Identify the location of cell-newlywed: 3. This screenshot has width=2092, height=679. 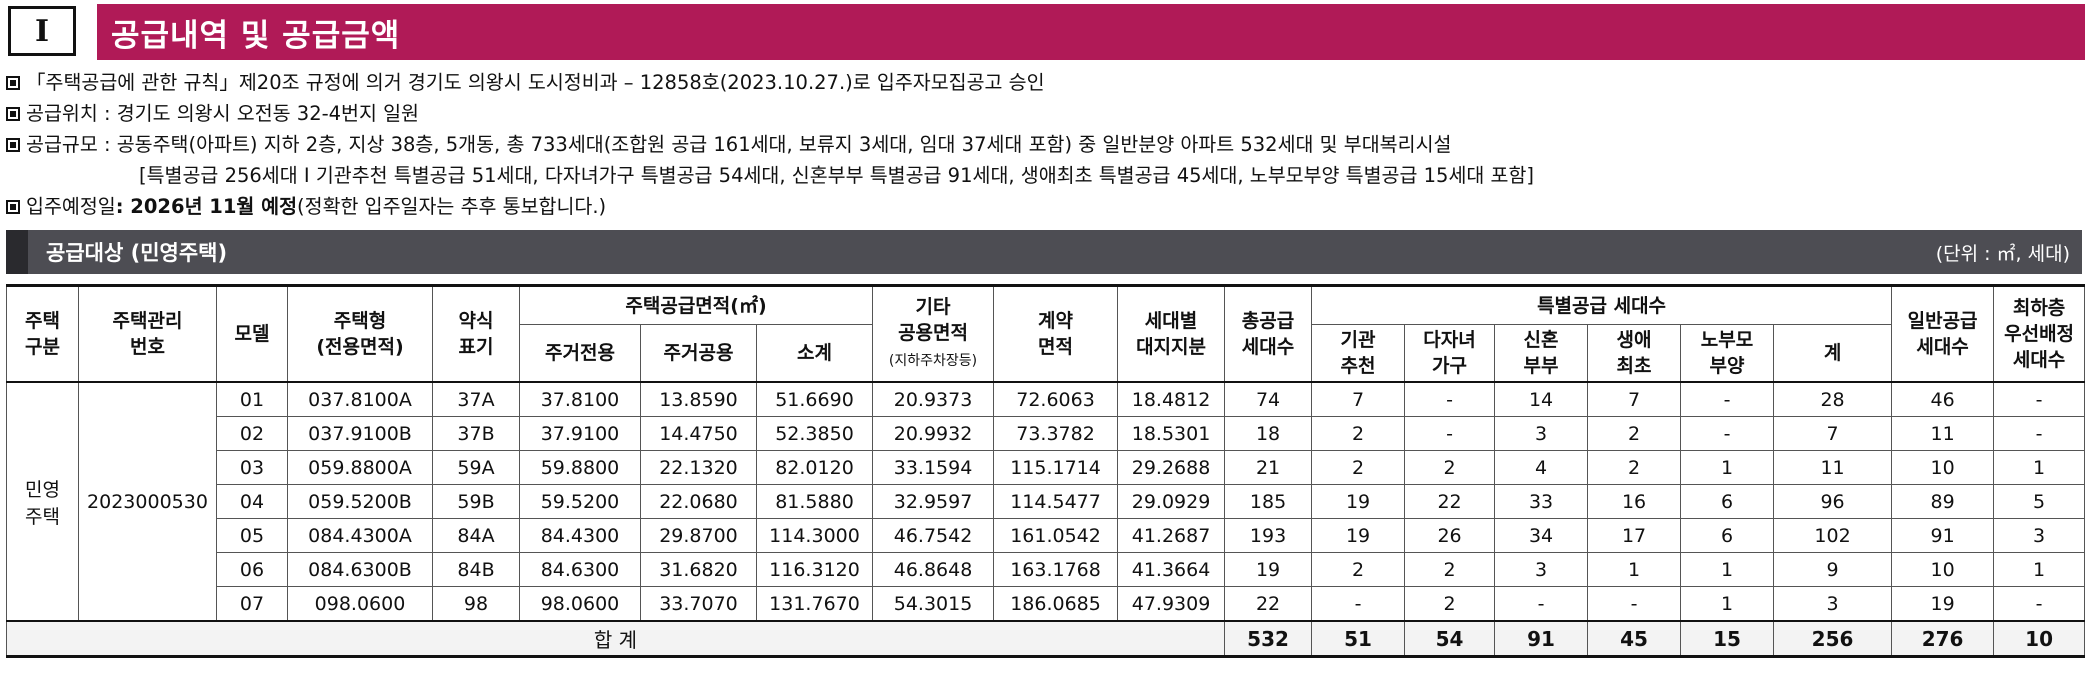
(1541, 433).